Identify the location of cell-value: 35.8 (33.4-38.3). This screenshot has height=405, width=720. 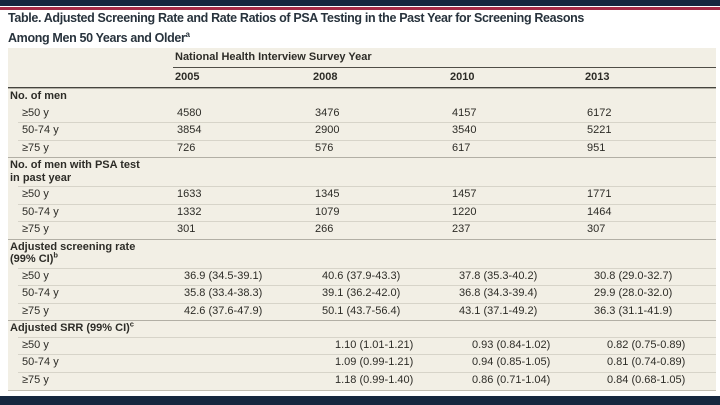
(223, 293).